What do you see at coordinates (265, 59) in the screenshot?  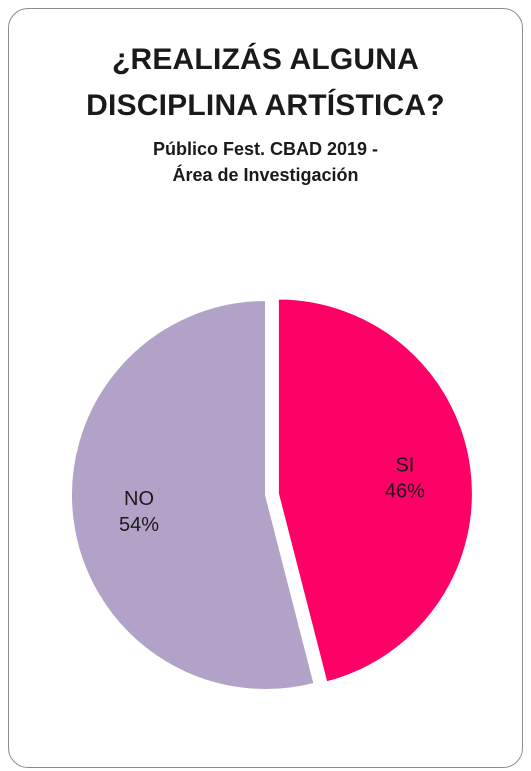 I see `chart-title-line-1: ¿REALIZÁS ALGUNA` at bounding box center [265, 59].